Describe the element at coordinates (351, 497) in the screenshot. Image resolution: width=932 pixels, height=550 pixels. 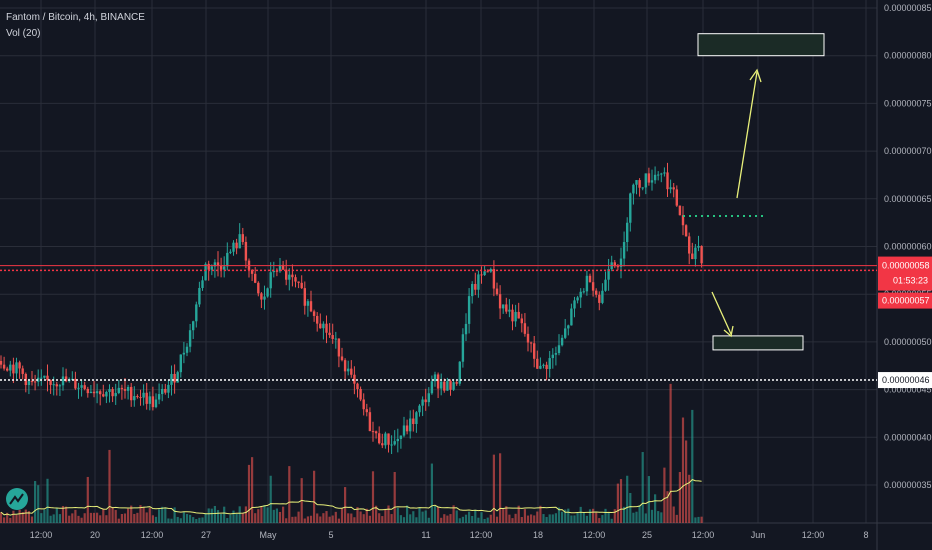
I see `volume-ma-line` at that location.